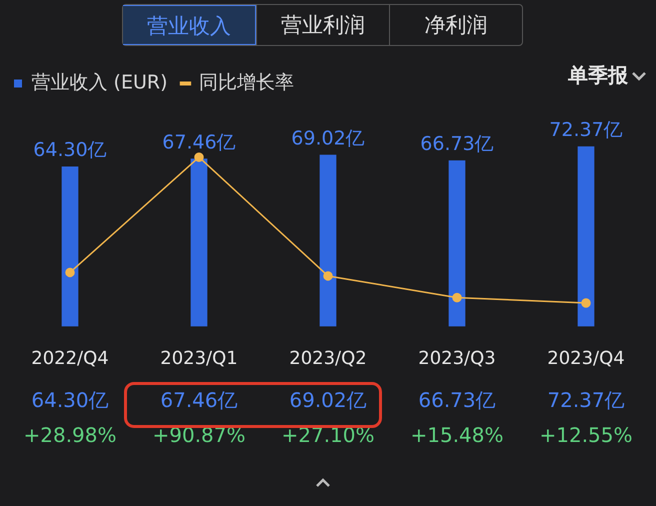  I want to click on text: 营业利润, so click(322, 25).